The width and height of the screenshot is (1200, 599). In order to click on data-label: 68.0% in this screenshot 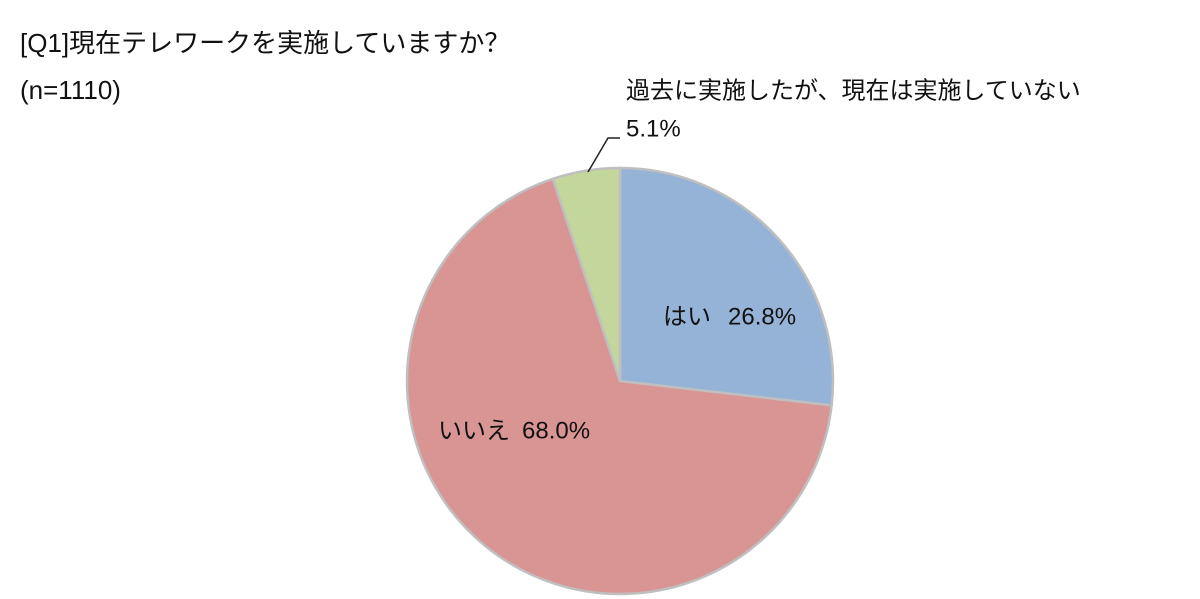, I will do `click(556, 430)`.